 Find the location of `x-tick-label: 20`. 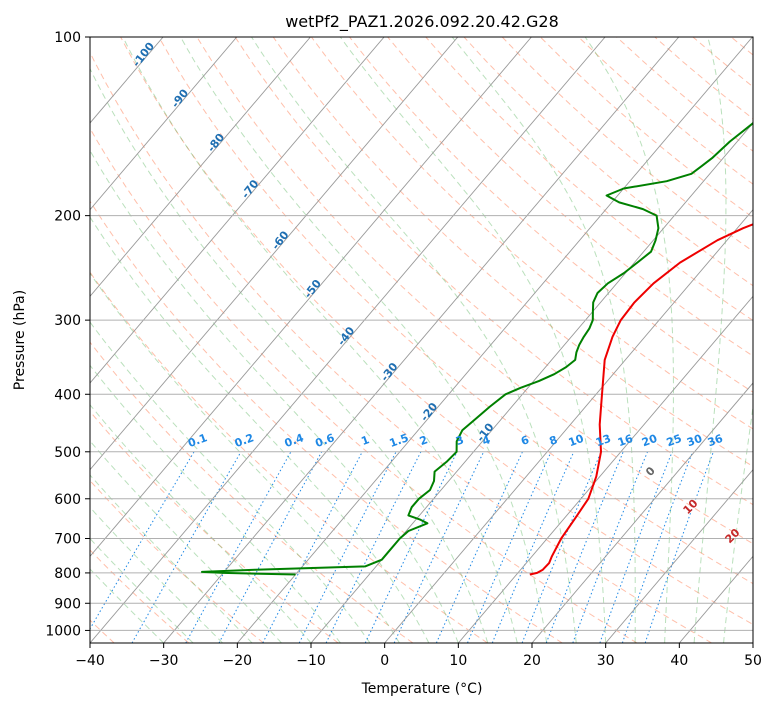

x-tick-label: 20 is located at coordinates (532, 661).